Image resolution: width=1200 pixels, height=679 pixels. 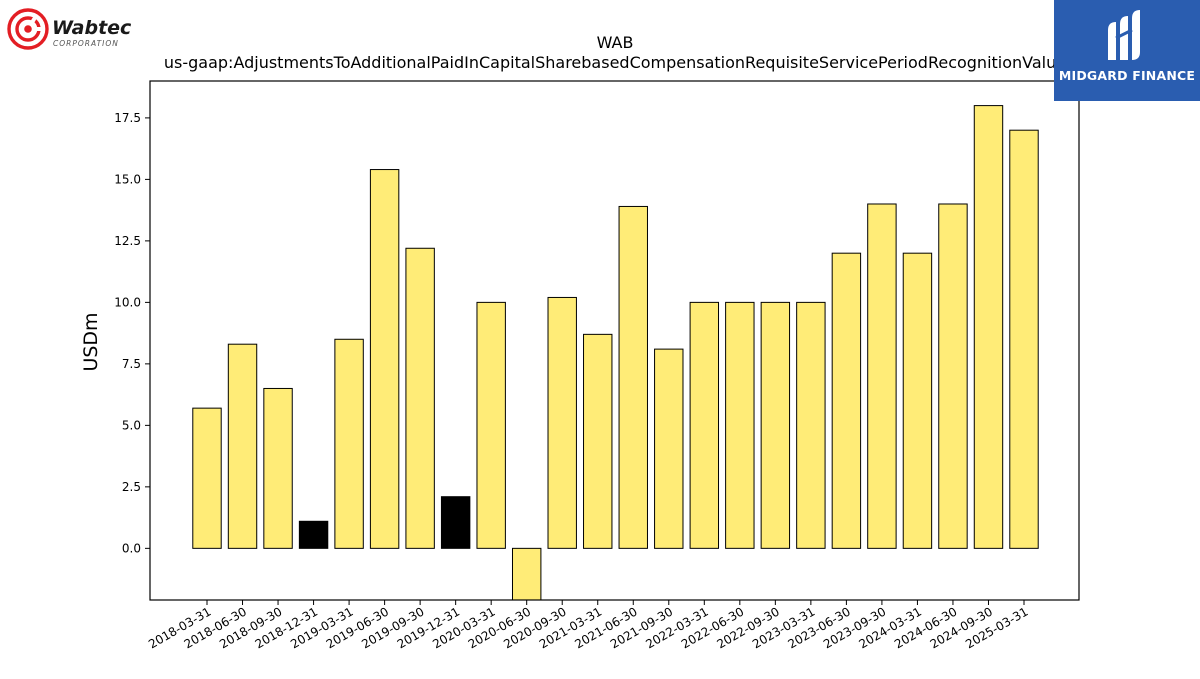 What do you see at coordinates (1127, 75) in the screenshot?
I see `midgard-logo-name: MIDGARD FINANCE` at bounding box center [1127, 75].